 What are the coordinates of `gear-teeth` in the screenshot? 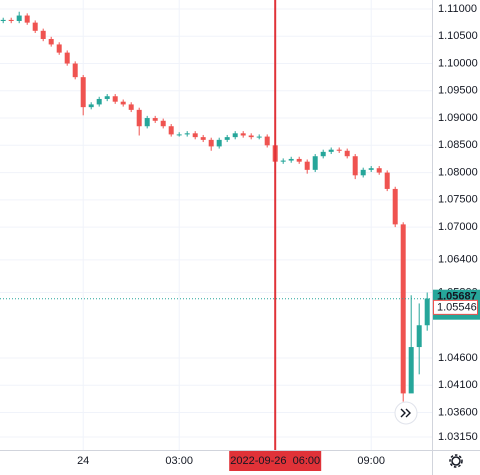 It's located at (456, 461).